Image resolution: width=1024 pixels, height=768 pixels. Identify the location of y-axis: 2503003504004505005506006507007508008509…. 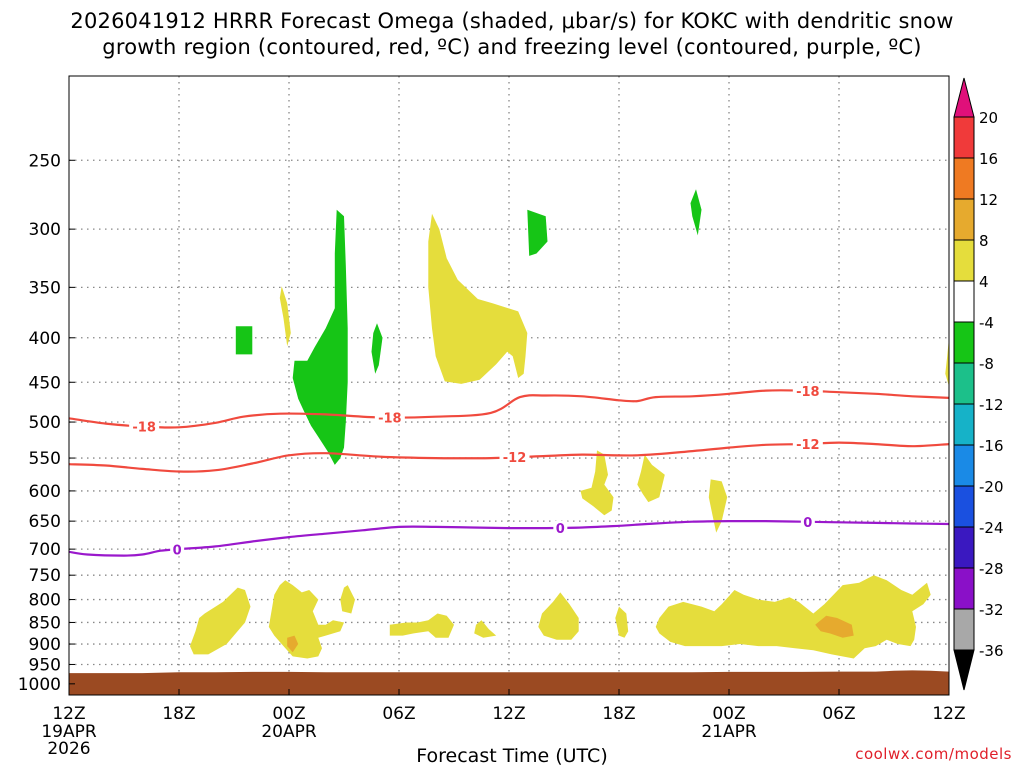
(46, 423).